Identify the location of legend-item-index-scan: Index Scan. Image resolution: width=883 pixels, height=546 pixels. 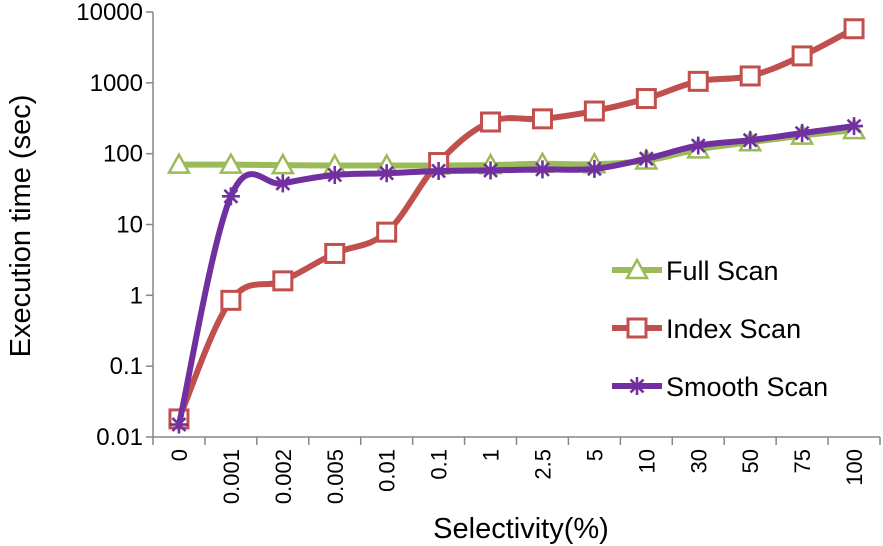
(706, 329).